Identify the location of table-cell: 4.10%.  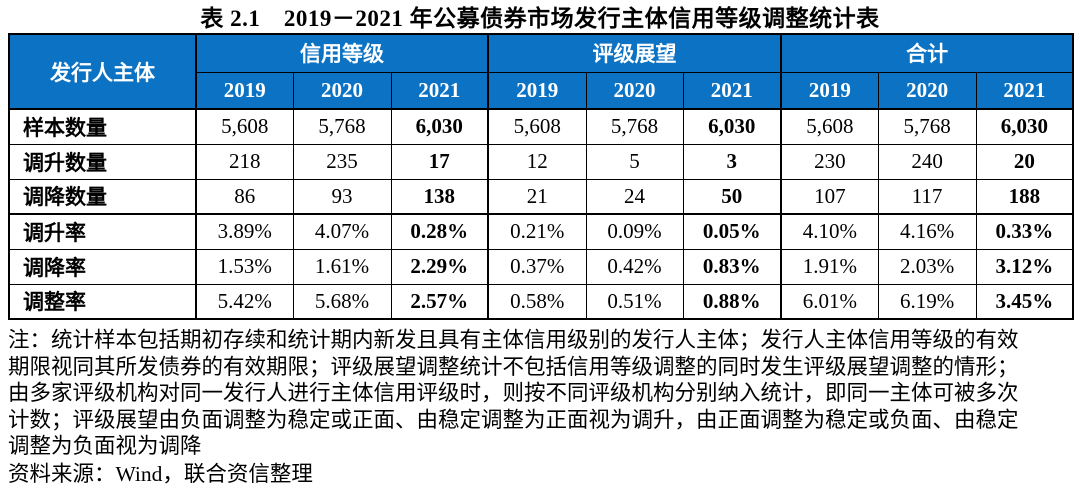
(829, 231).